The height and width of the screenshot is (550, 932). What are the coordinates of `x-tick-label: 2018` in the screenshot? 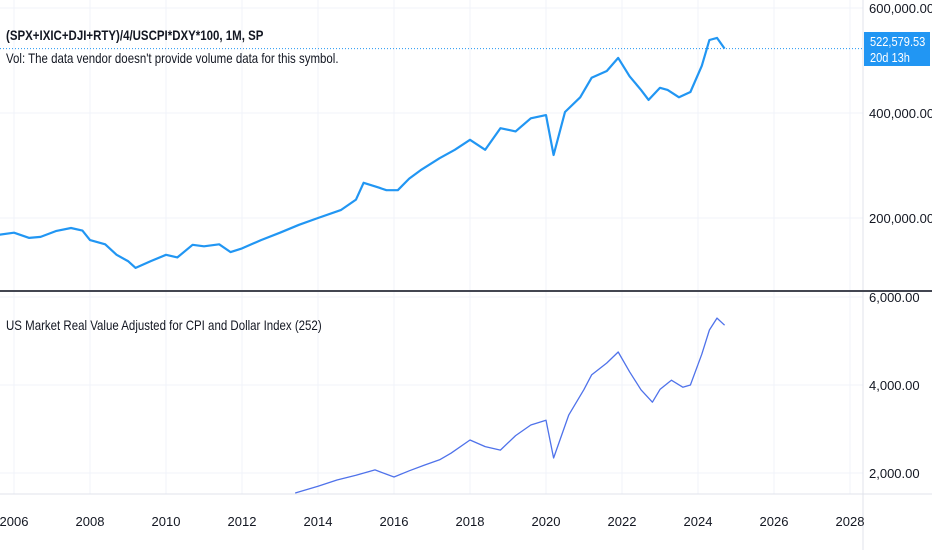 It's located at (470, 521).